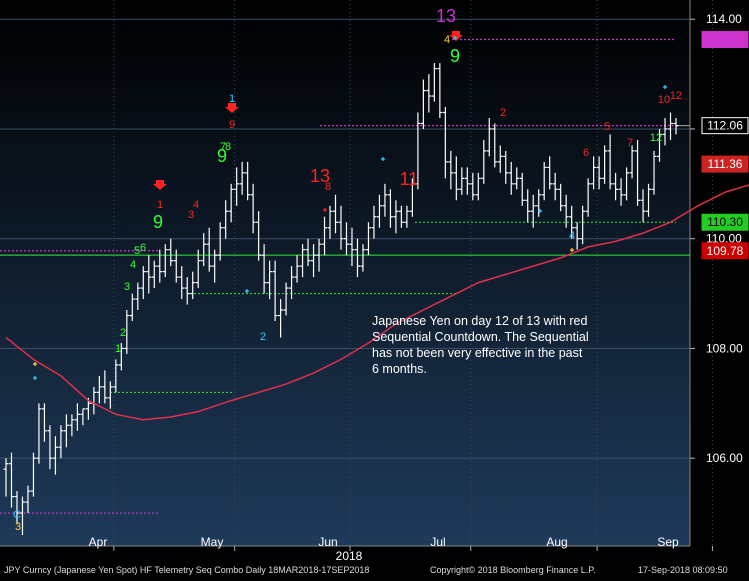 The image size is (749, 581). What do you see at coordinates (724, 458) in the screenshot?
I see `y-tick-label: 106.00` at bounding box center [724, 458].